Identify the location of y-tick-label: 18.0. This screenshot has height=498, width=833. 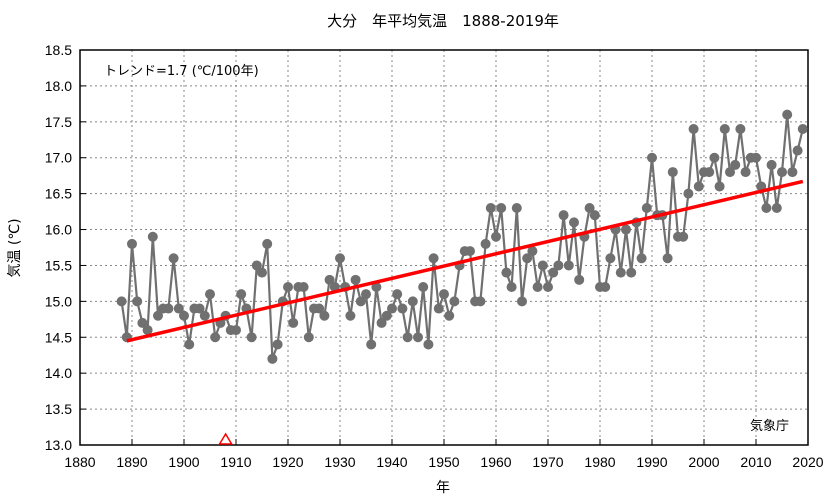
(58, 86).